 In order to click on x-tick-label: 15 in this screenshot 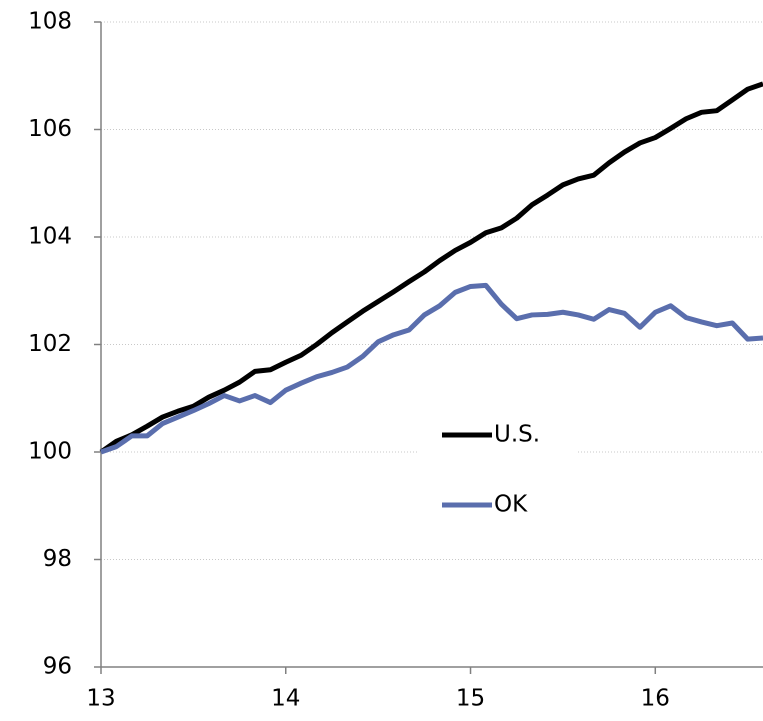, I will do `click(470, 699)`.